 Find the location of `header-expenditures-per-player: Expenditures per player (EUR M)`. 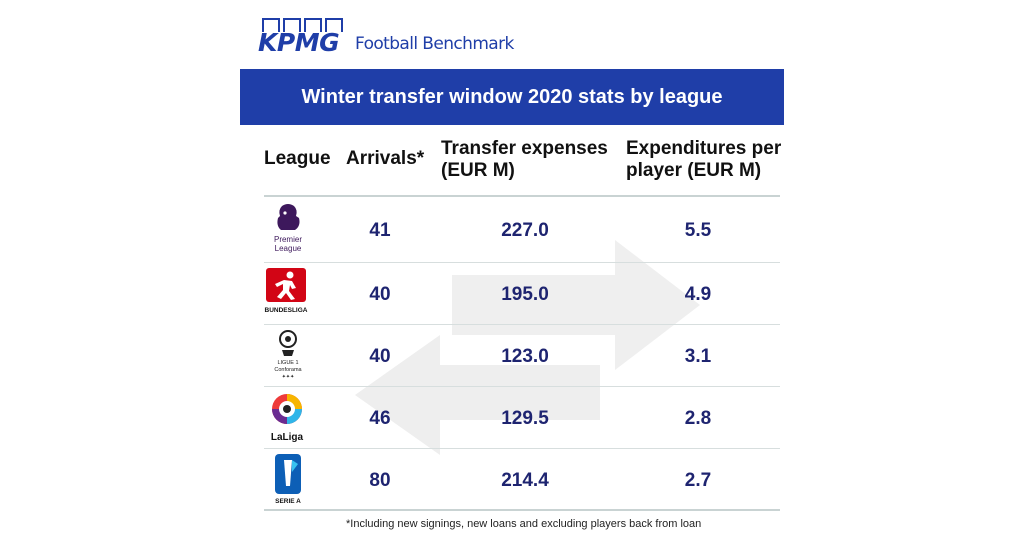

header-expenditures-per-player: Expenditures per player (EUR M) is located at coordinates (704, 159).